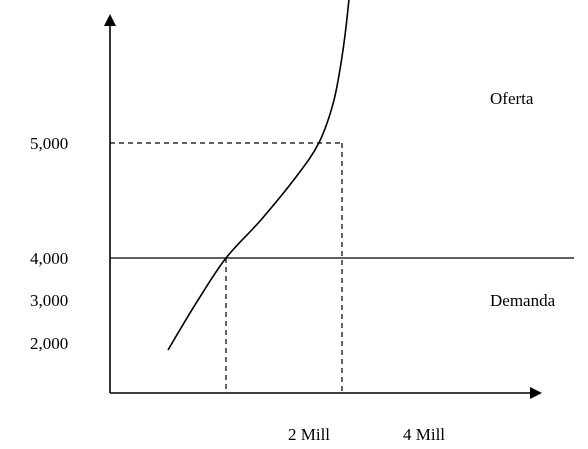 Image resolution: width=588 pixels, height=449 pixels. What do you see at coordinates (424, 434) in the screenshot?
I see `x-tick-label-4-mill: 4 Mill` at bounding box center [424, 434].